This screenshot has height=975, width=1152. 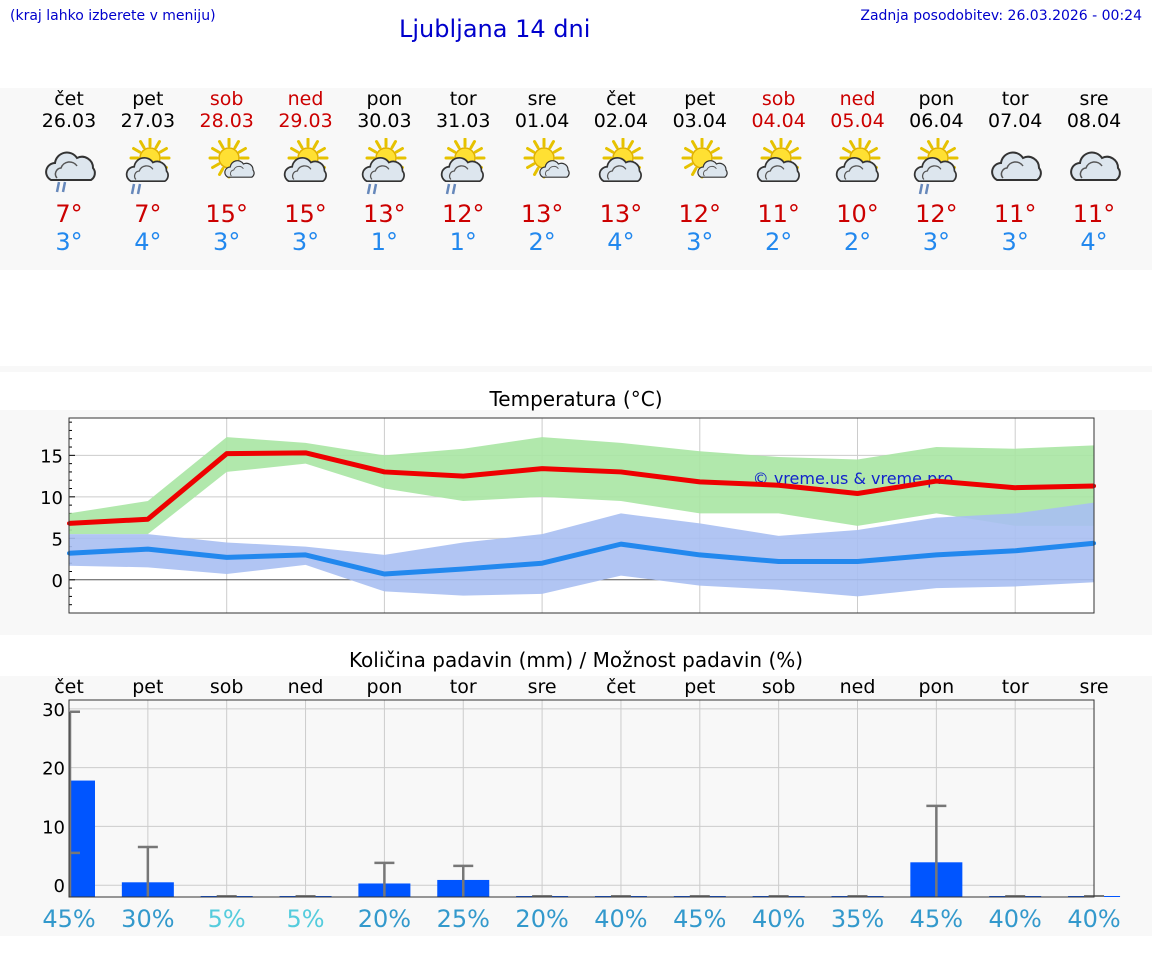 I want to click on day-column: sre 08.04 11° 4°, so click(x=1094, y=172).